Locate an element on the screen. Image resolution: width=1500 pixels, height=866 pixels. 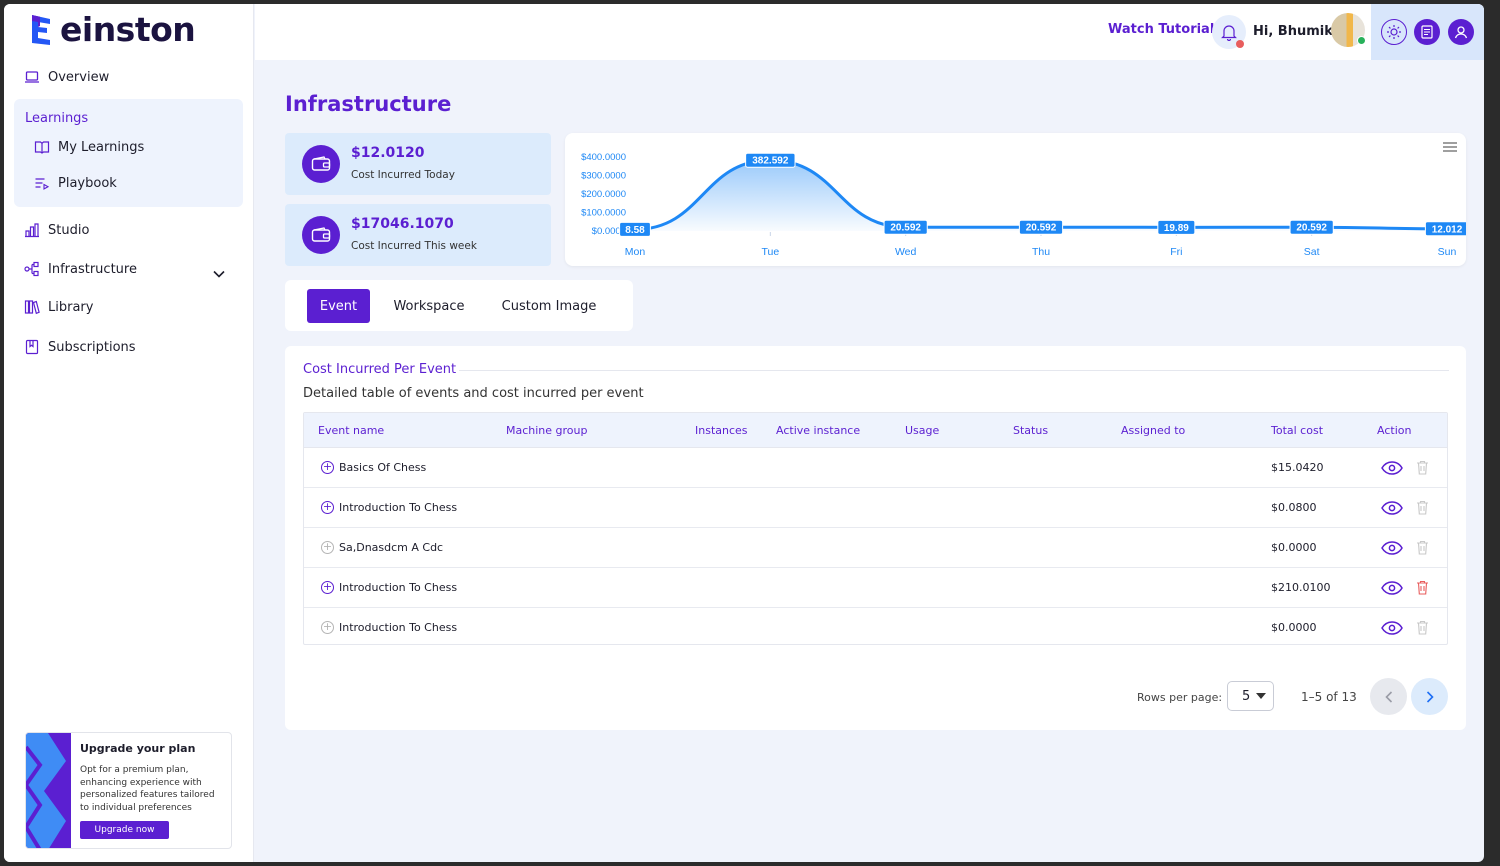
tab-event: Event is located at coordinates (338, 306).